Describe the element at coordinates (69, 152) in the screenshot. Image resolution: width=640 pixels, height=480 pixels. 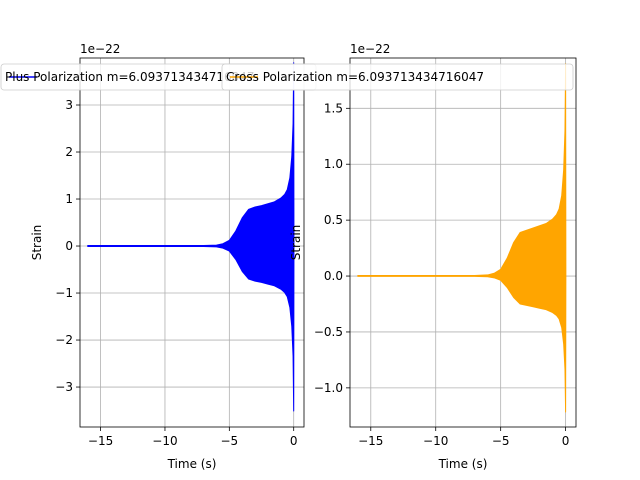
I see `y-tick-label: 2` at that location.